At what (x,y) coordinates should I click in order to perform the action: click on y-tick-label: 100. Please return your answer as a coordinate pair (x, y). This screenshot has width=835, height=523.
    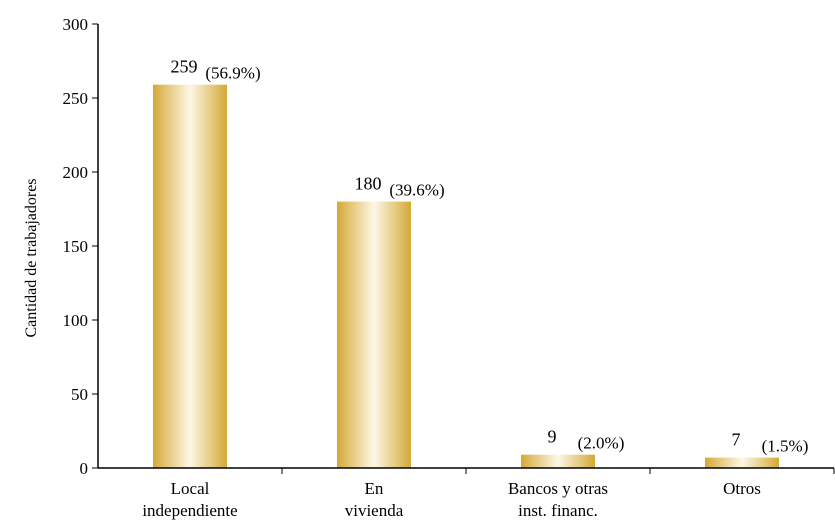
    Looking at the image, I should click on (76, 320).